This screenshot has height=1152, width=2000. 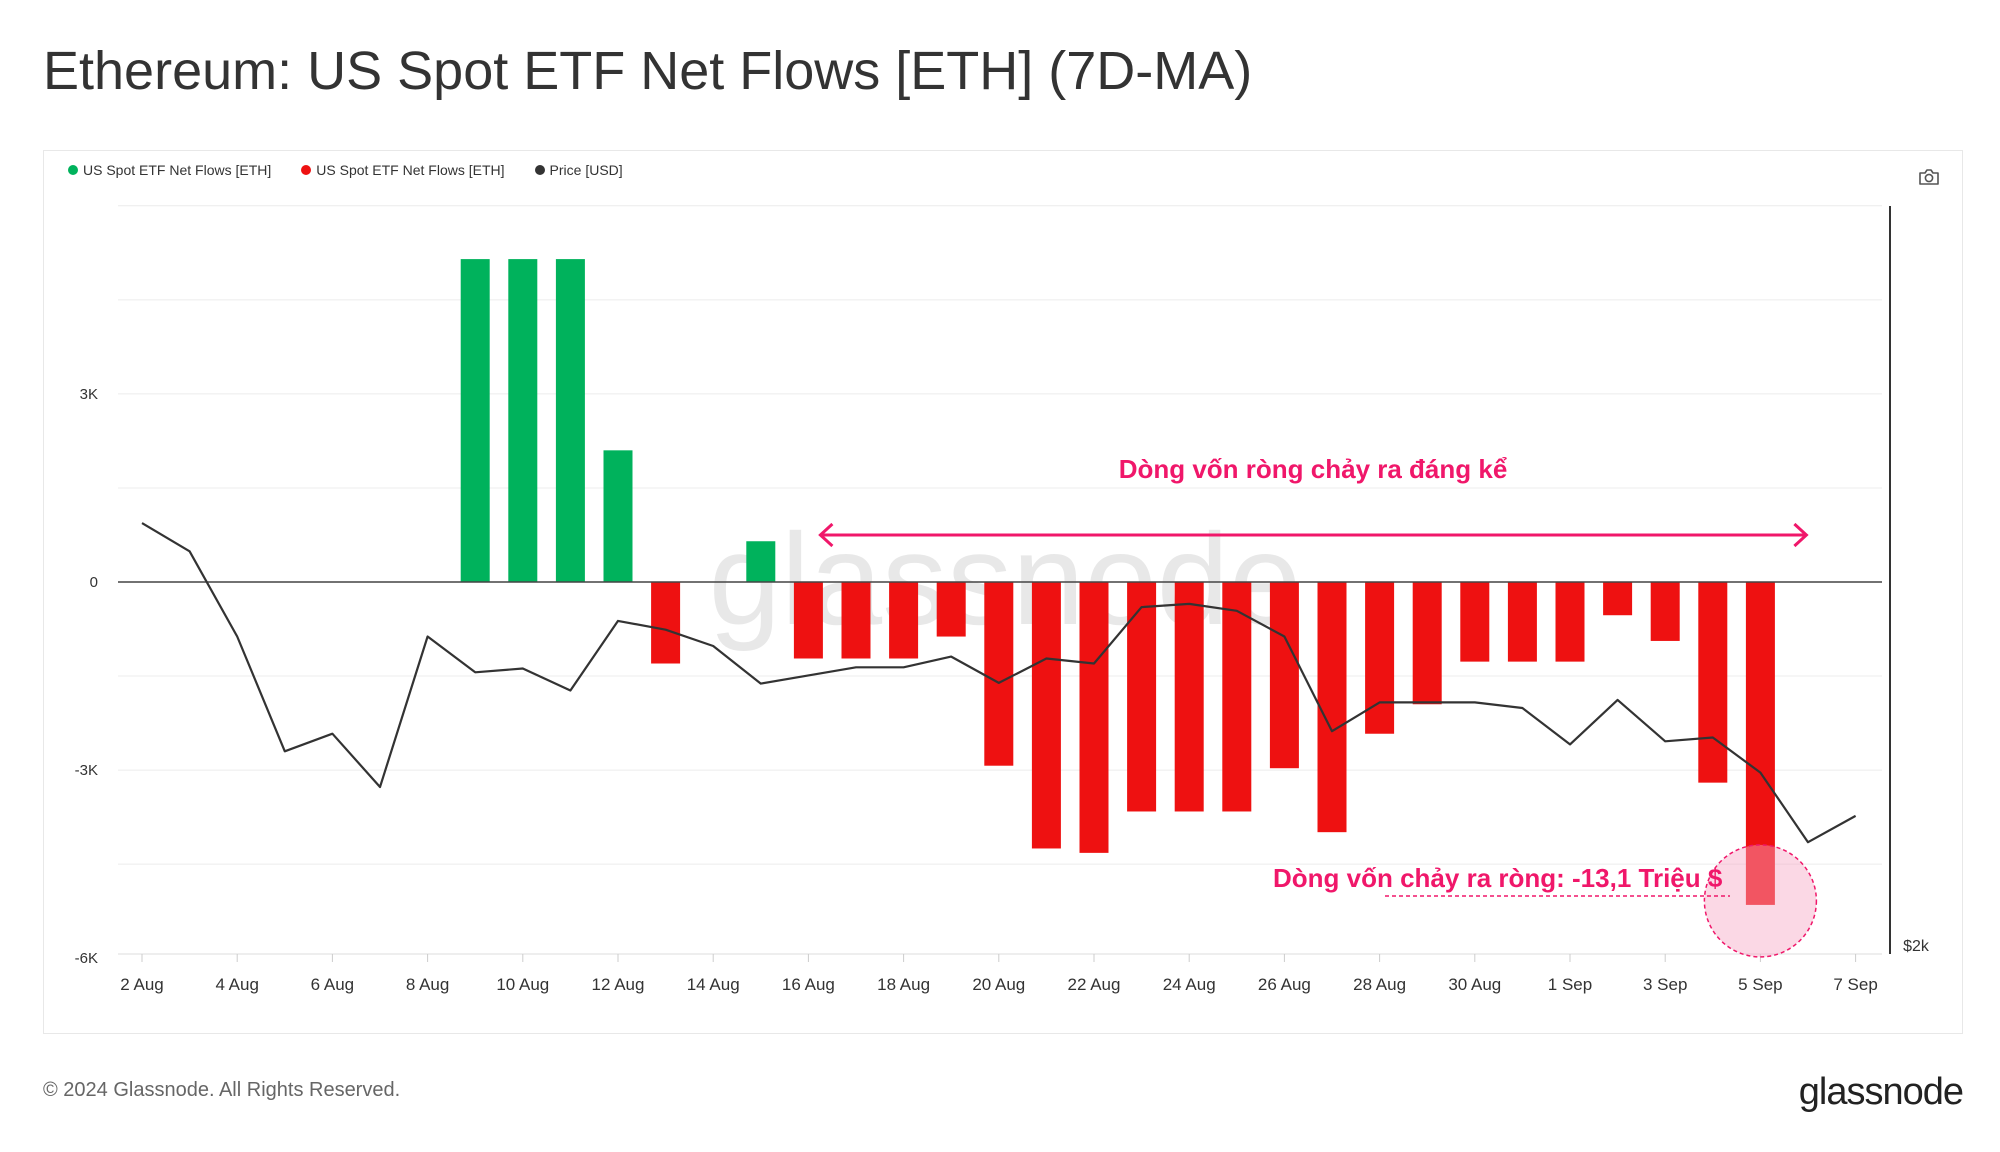 I want to click on range-arrow-right-head, so click(x=1801, y=535).